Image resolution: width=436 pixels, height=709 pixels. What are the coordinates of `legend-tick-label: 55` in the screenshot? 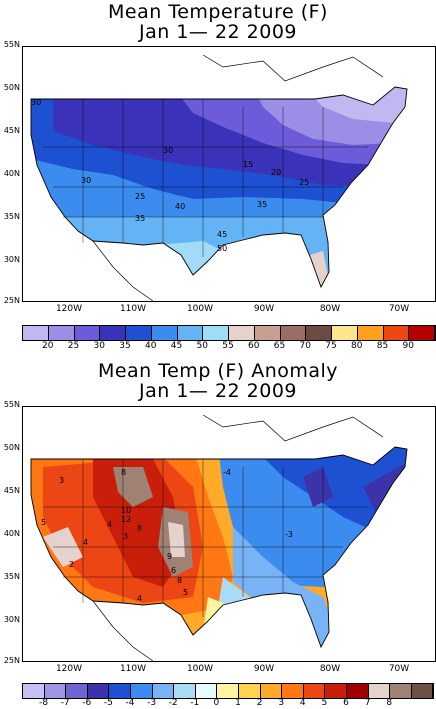 It's located at (228, 346).